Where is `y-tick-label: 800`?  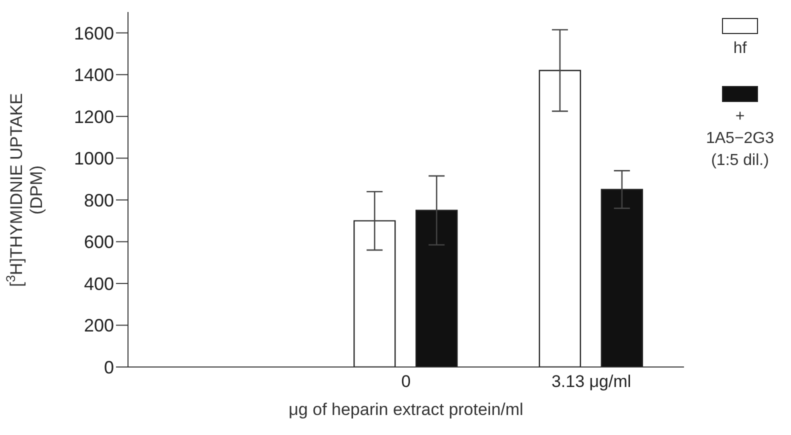 y-tick-label: 800 is located at coordinates (99, 200).